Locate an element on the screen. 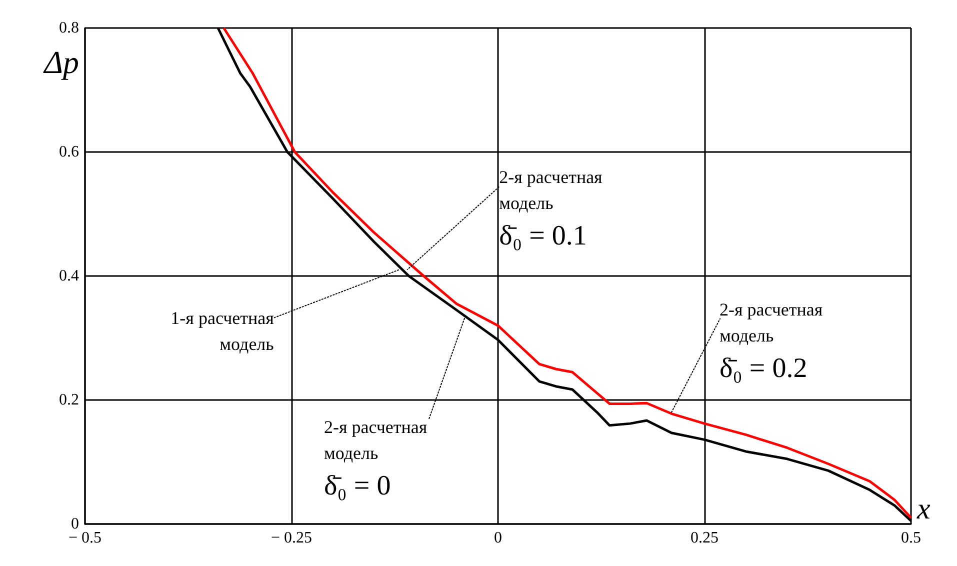 This screenshot has width=957, height=566. annotation: 2-я расчетная модель δ̄₀ = 0.1 is located at coordinates (550, 209).